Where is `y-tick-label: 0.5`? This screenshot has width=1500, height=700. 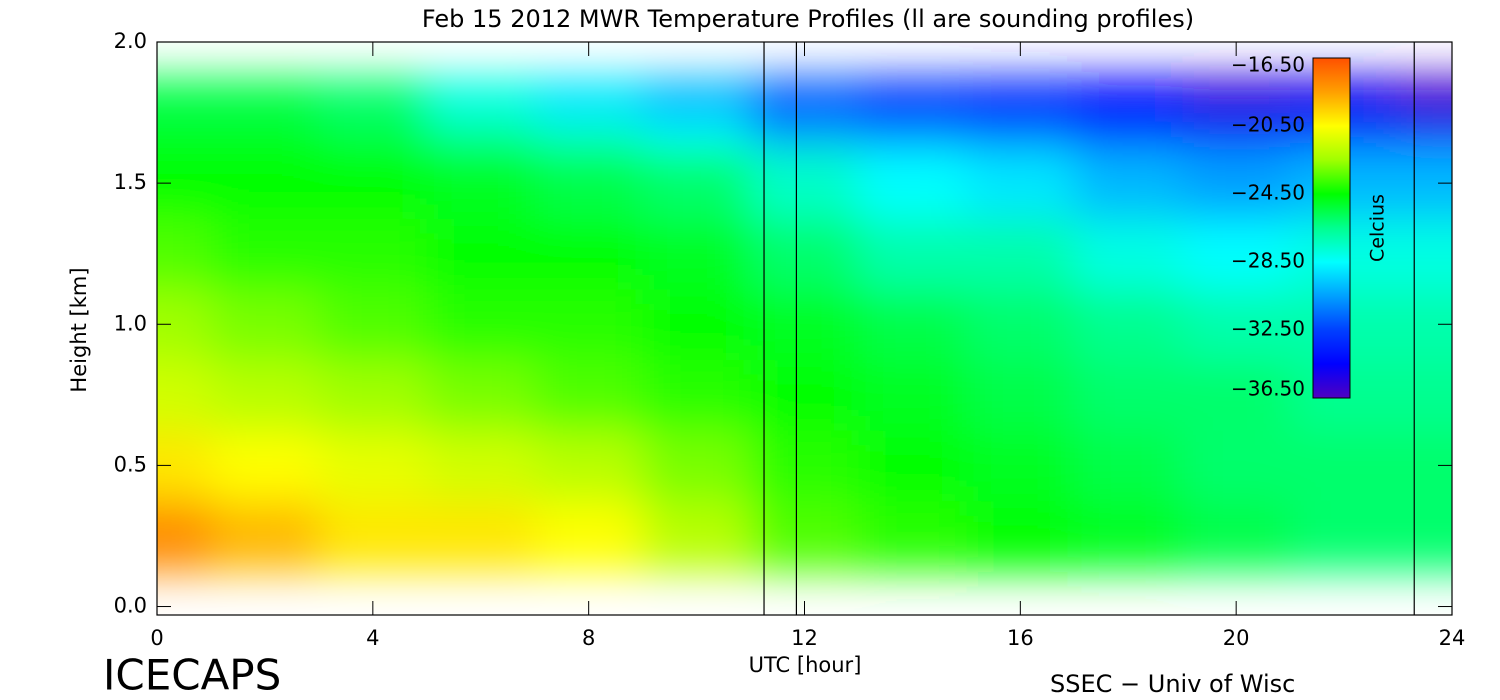 y-tick-label: 0.5 is located at coordinates (130, 464).